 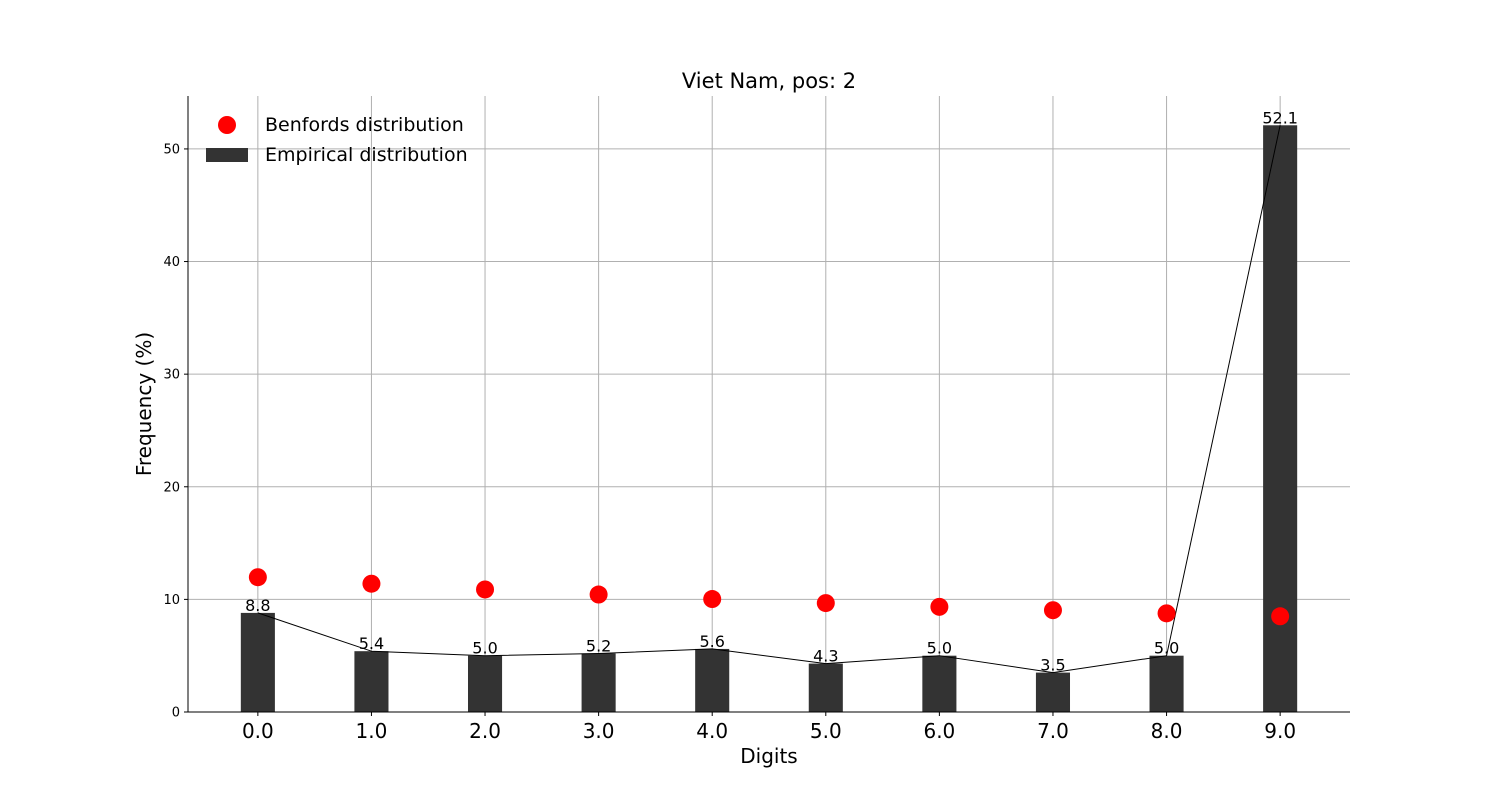 I want to click on x-tick-label: 4.0, so click(x=712, y=731).